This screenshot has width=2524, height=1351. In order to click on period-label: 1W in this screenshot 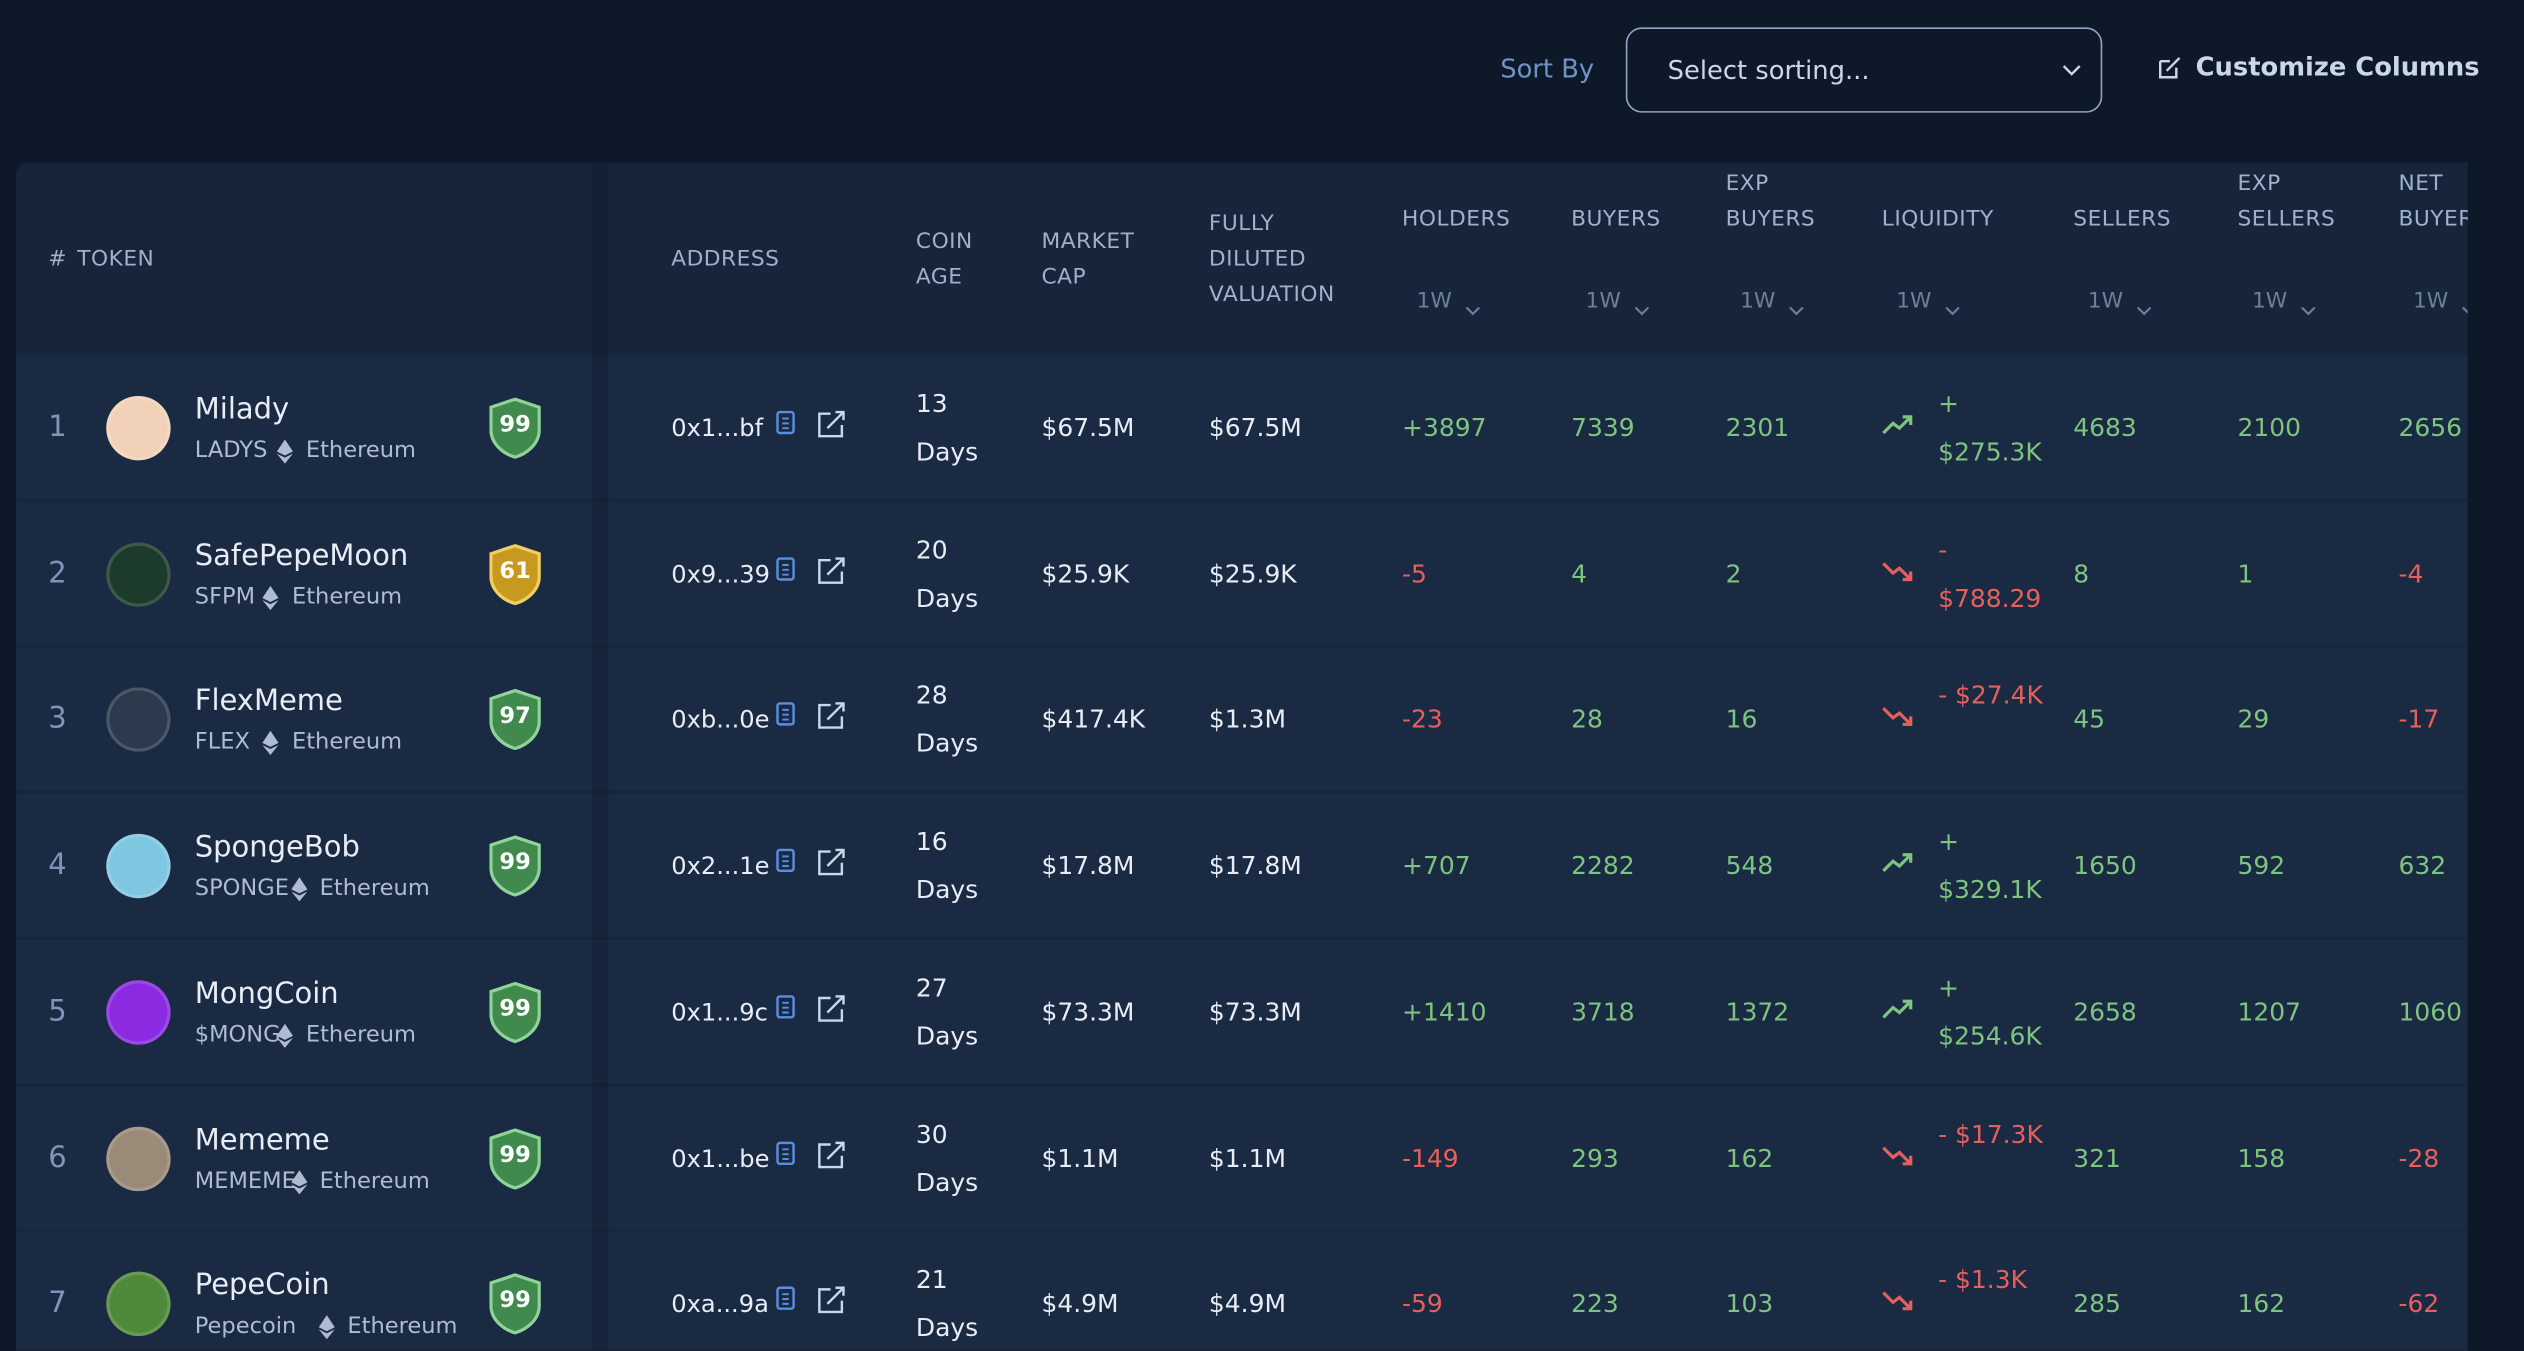, I will do `click(1758, 301)`.